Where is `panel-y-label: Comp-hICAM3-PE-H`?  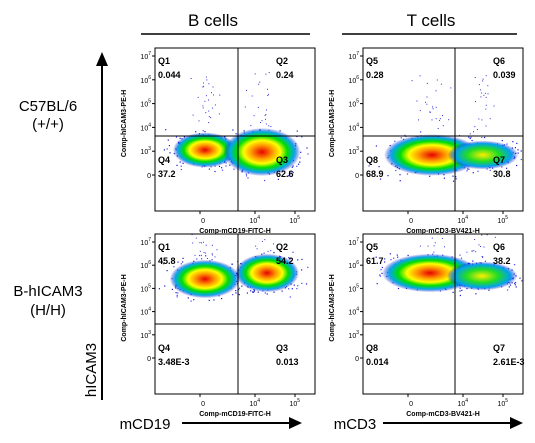 panel-y-label: Comp-hICAM3-PE-H is located at coordinates (124, 123).